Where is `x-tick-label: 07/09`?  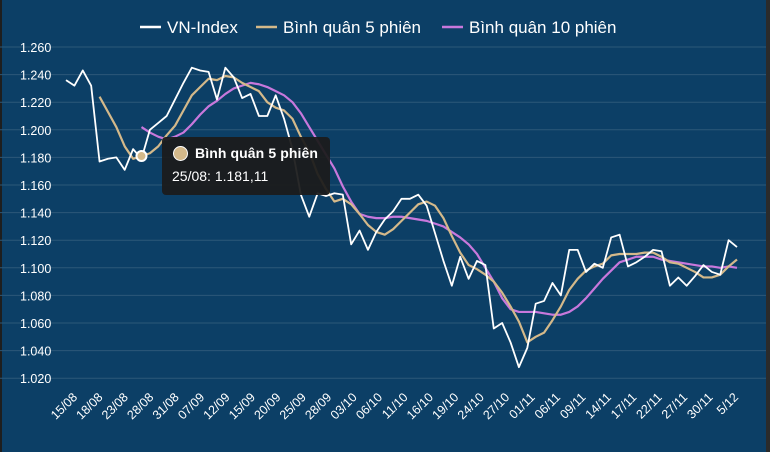 x-tick-label: 07/09 is located at coordinates (191, 406).